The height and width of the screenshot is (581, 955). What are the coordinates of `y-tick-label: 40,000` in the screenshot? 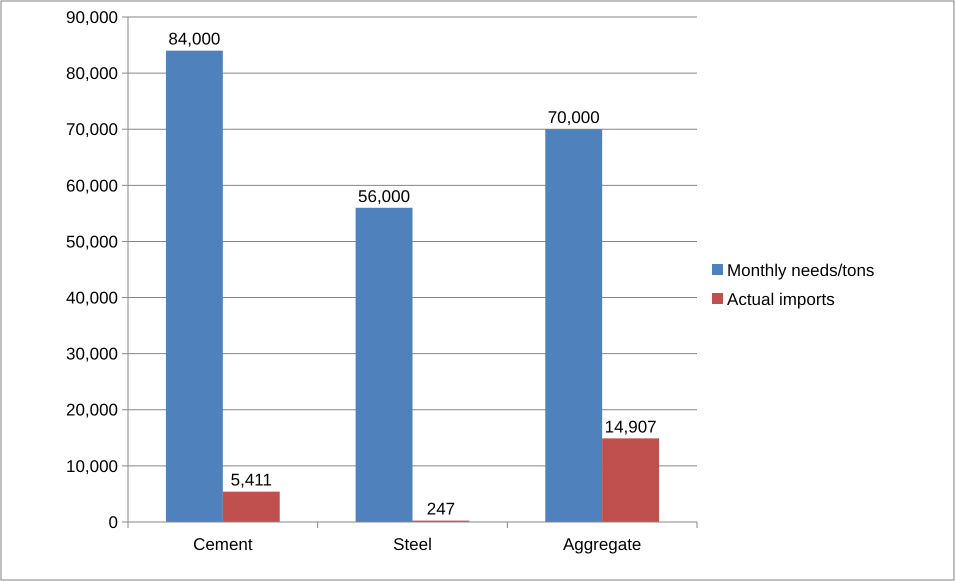 It's located at (92, 298).